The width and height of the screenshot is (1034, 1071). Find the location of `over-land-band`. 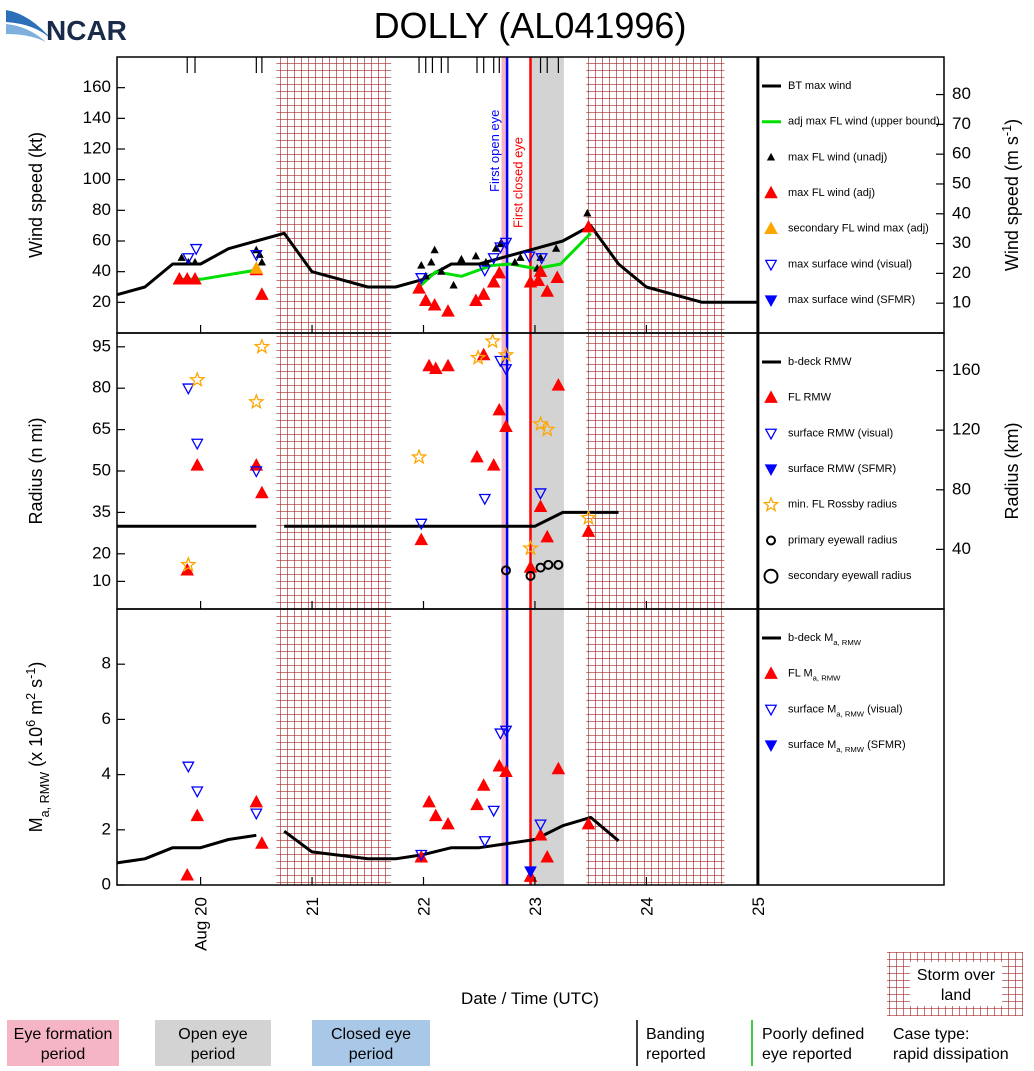

over-land-band is located at coordinates (334, 471).